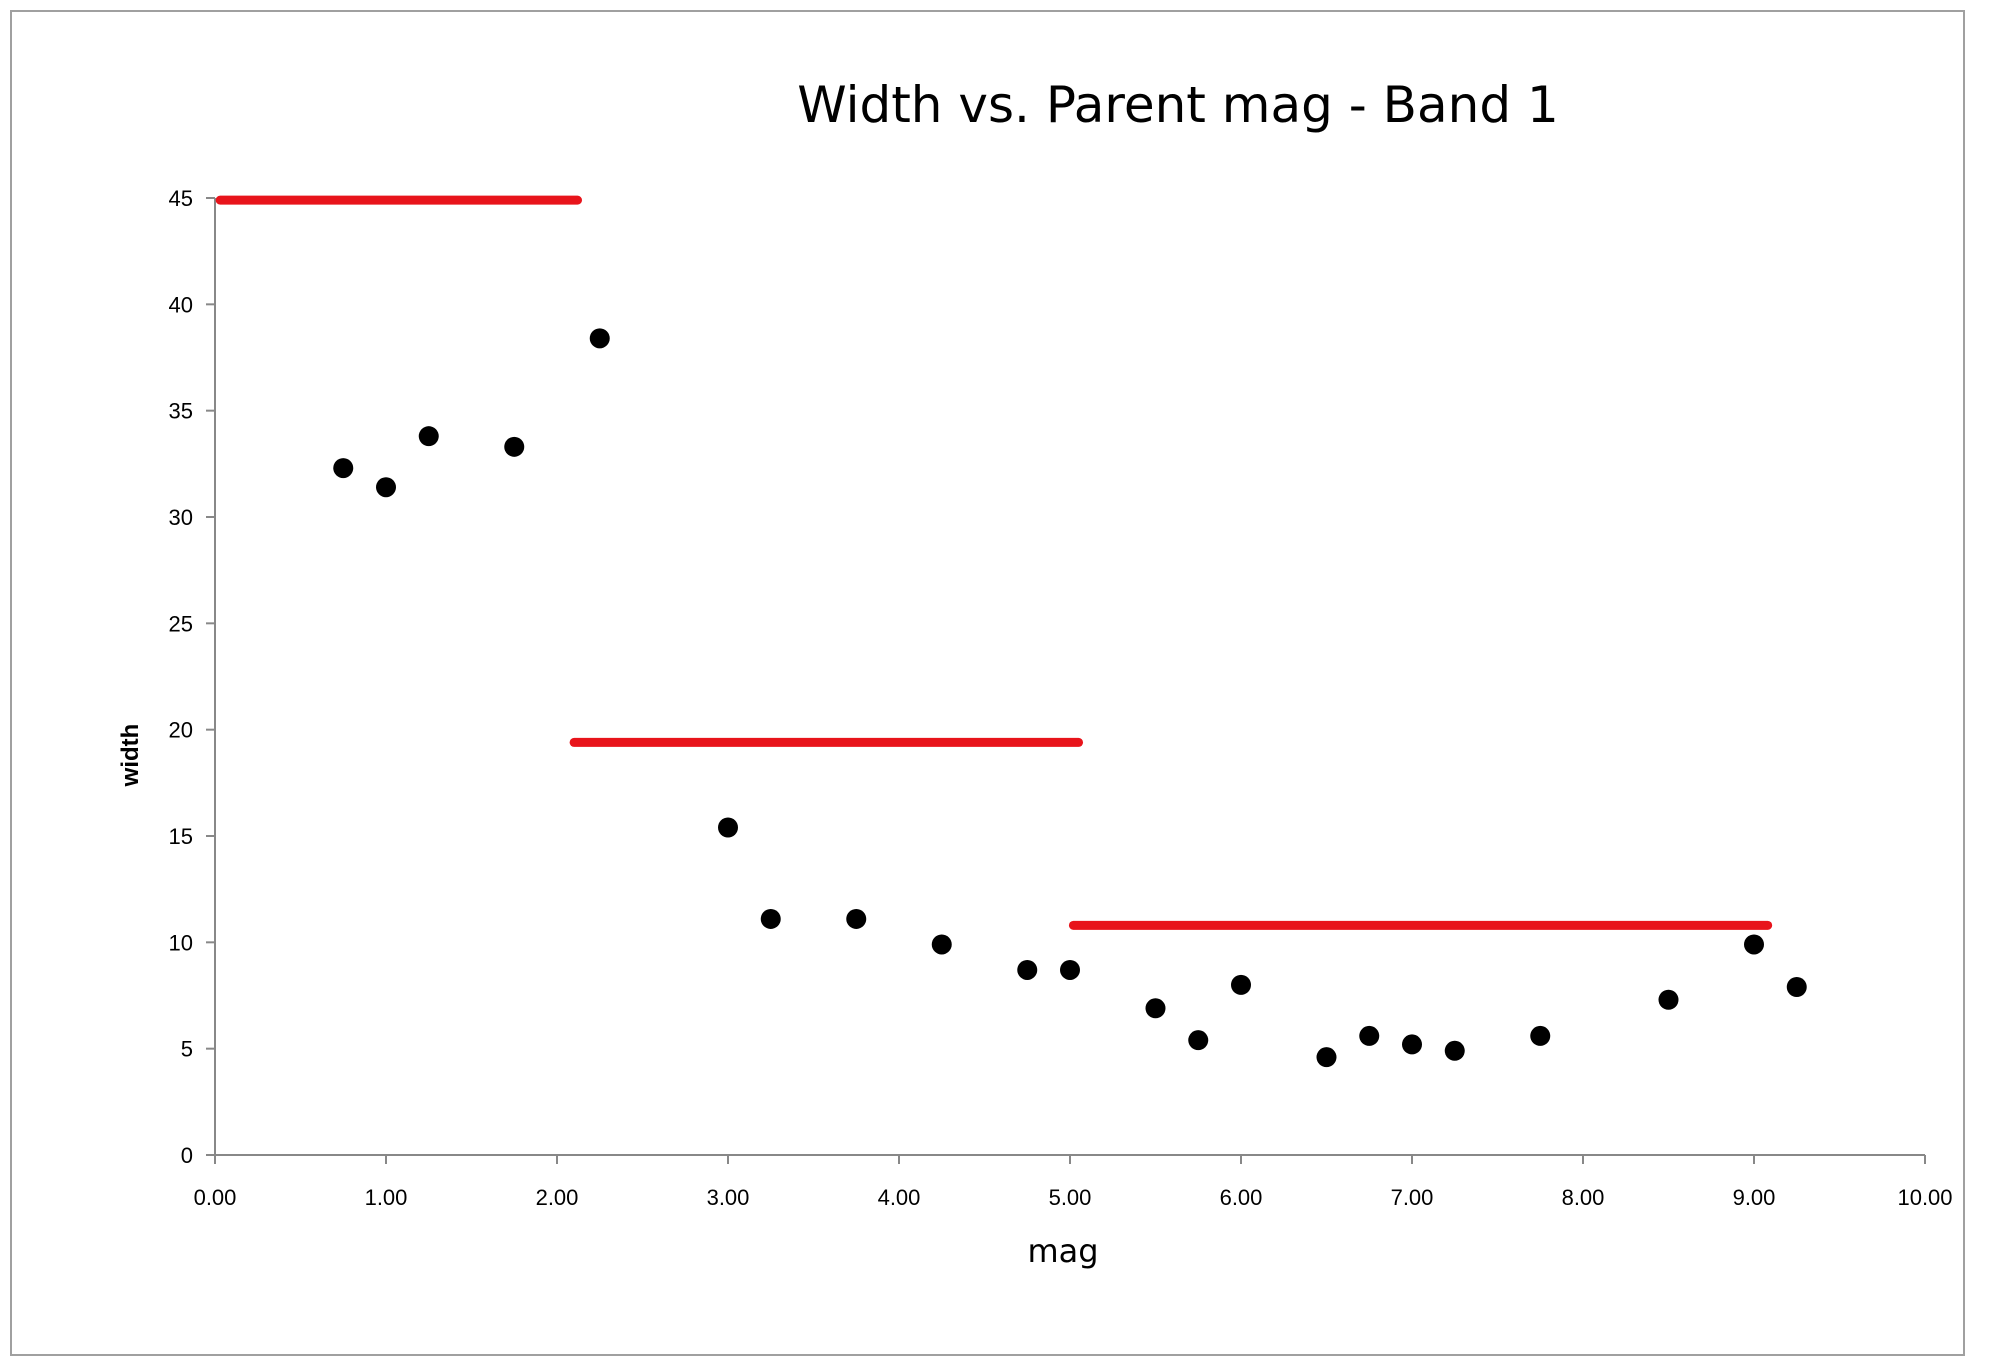 The height and width of the screenshot is (1368, 2008). Describe the element at coordinates (181, 623) in the screenshot. I see `y-tick-label: 25` at that location.